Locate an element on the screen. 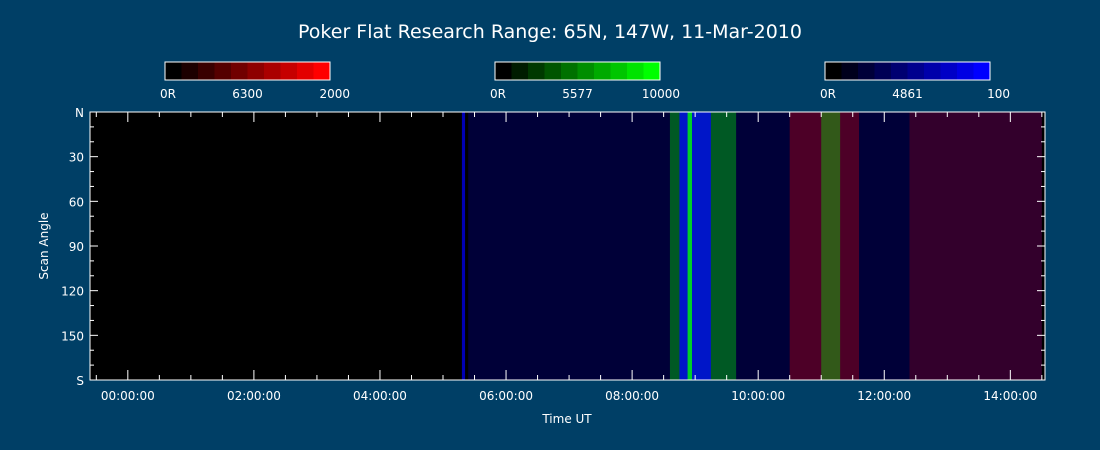 The width and height of the screenshot is (1100, 450). colorbar-label: 4861 is located at coordinates (907, 94).